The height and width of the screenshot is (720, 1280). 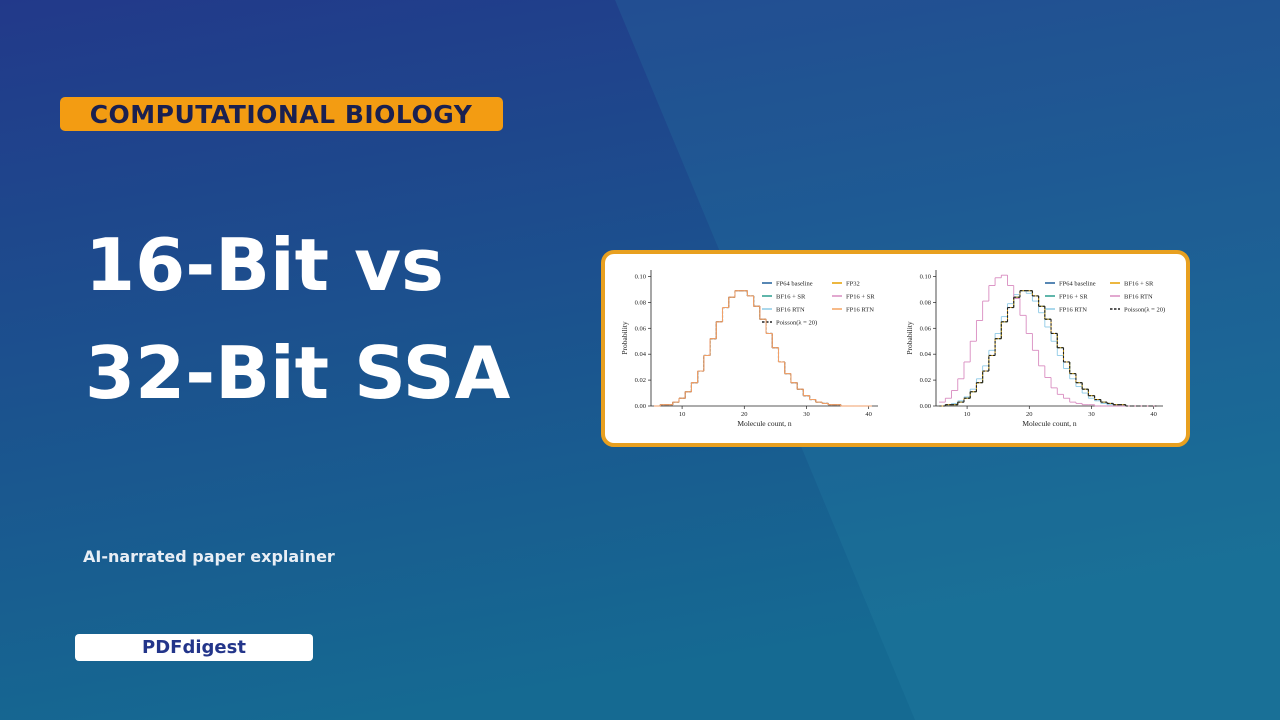 I want to click on legend-label: FP32, so click(x=853, y=283).